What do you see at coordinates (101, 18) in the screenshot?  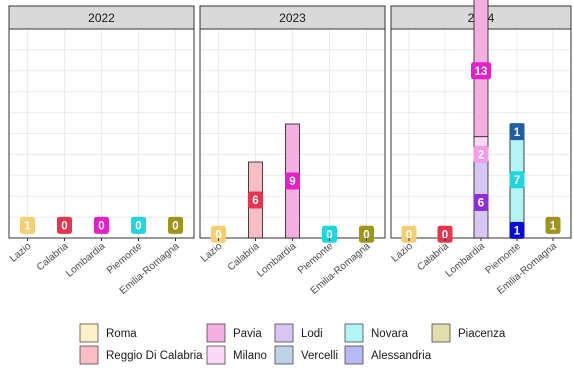 I see `facet-title: 2022` at bounding box center [101, 18].